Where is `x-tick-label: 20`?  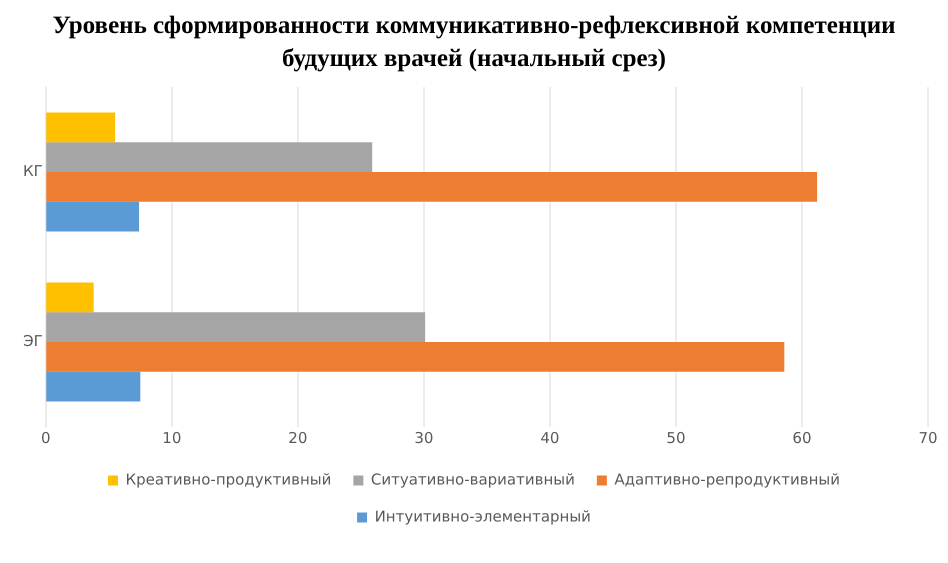 x-tick-label: 20 is located at coordinates (298, 437).